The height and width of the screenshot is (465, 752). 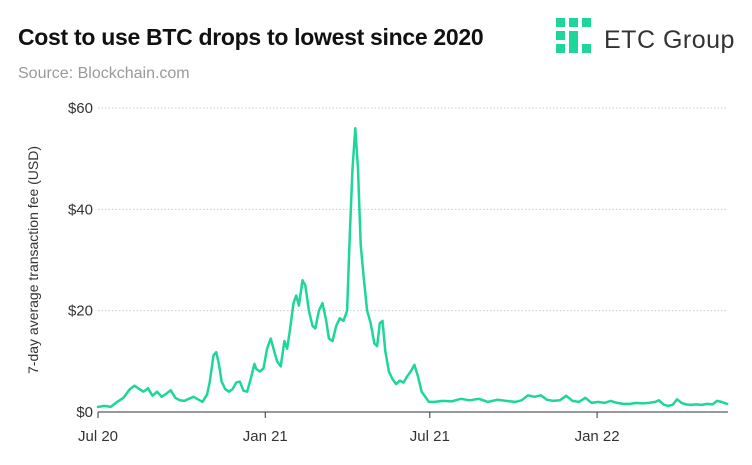 I want to click on chart-source: Source: Blockchain.com, so click(x=104, y=73).